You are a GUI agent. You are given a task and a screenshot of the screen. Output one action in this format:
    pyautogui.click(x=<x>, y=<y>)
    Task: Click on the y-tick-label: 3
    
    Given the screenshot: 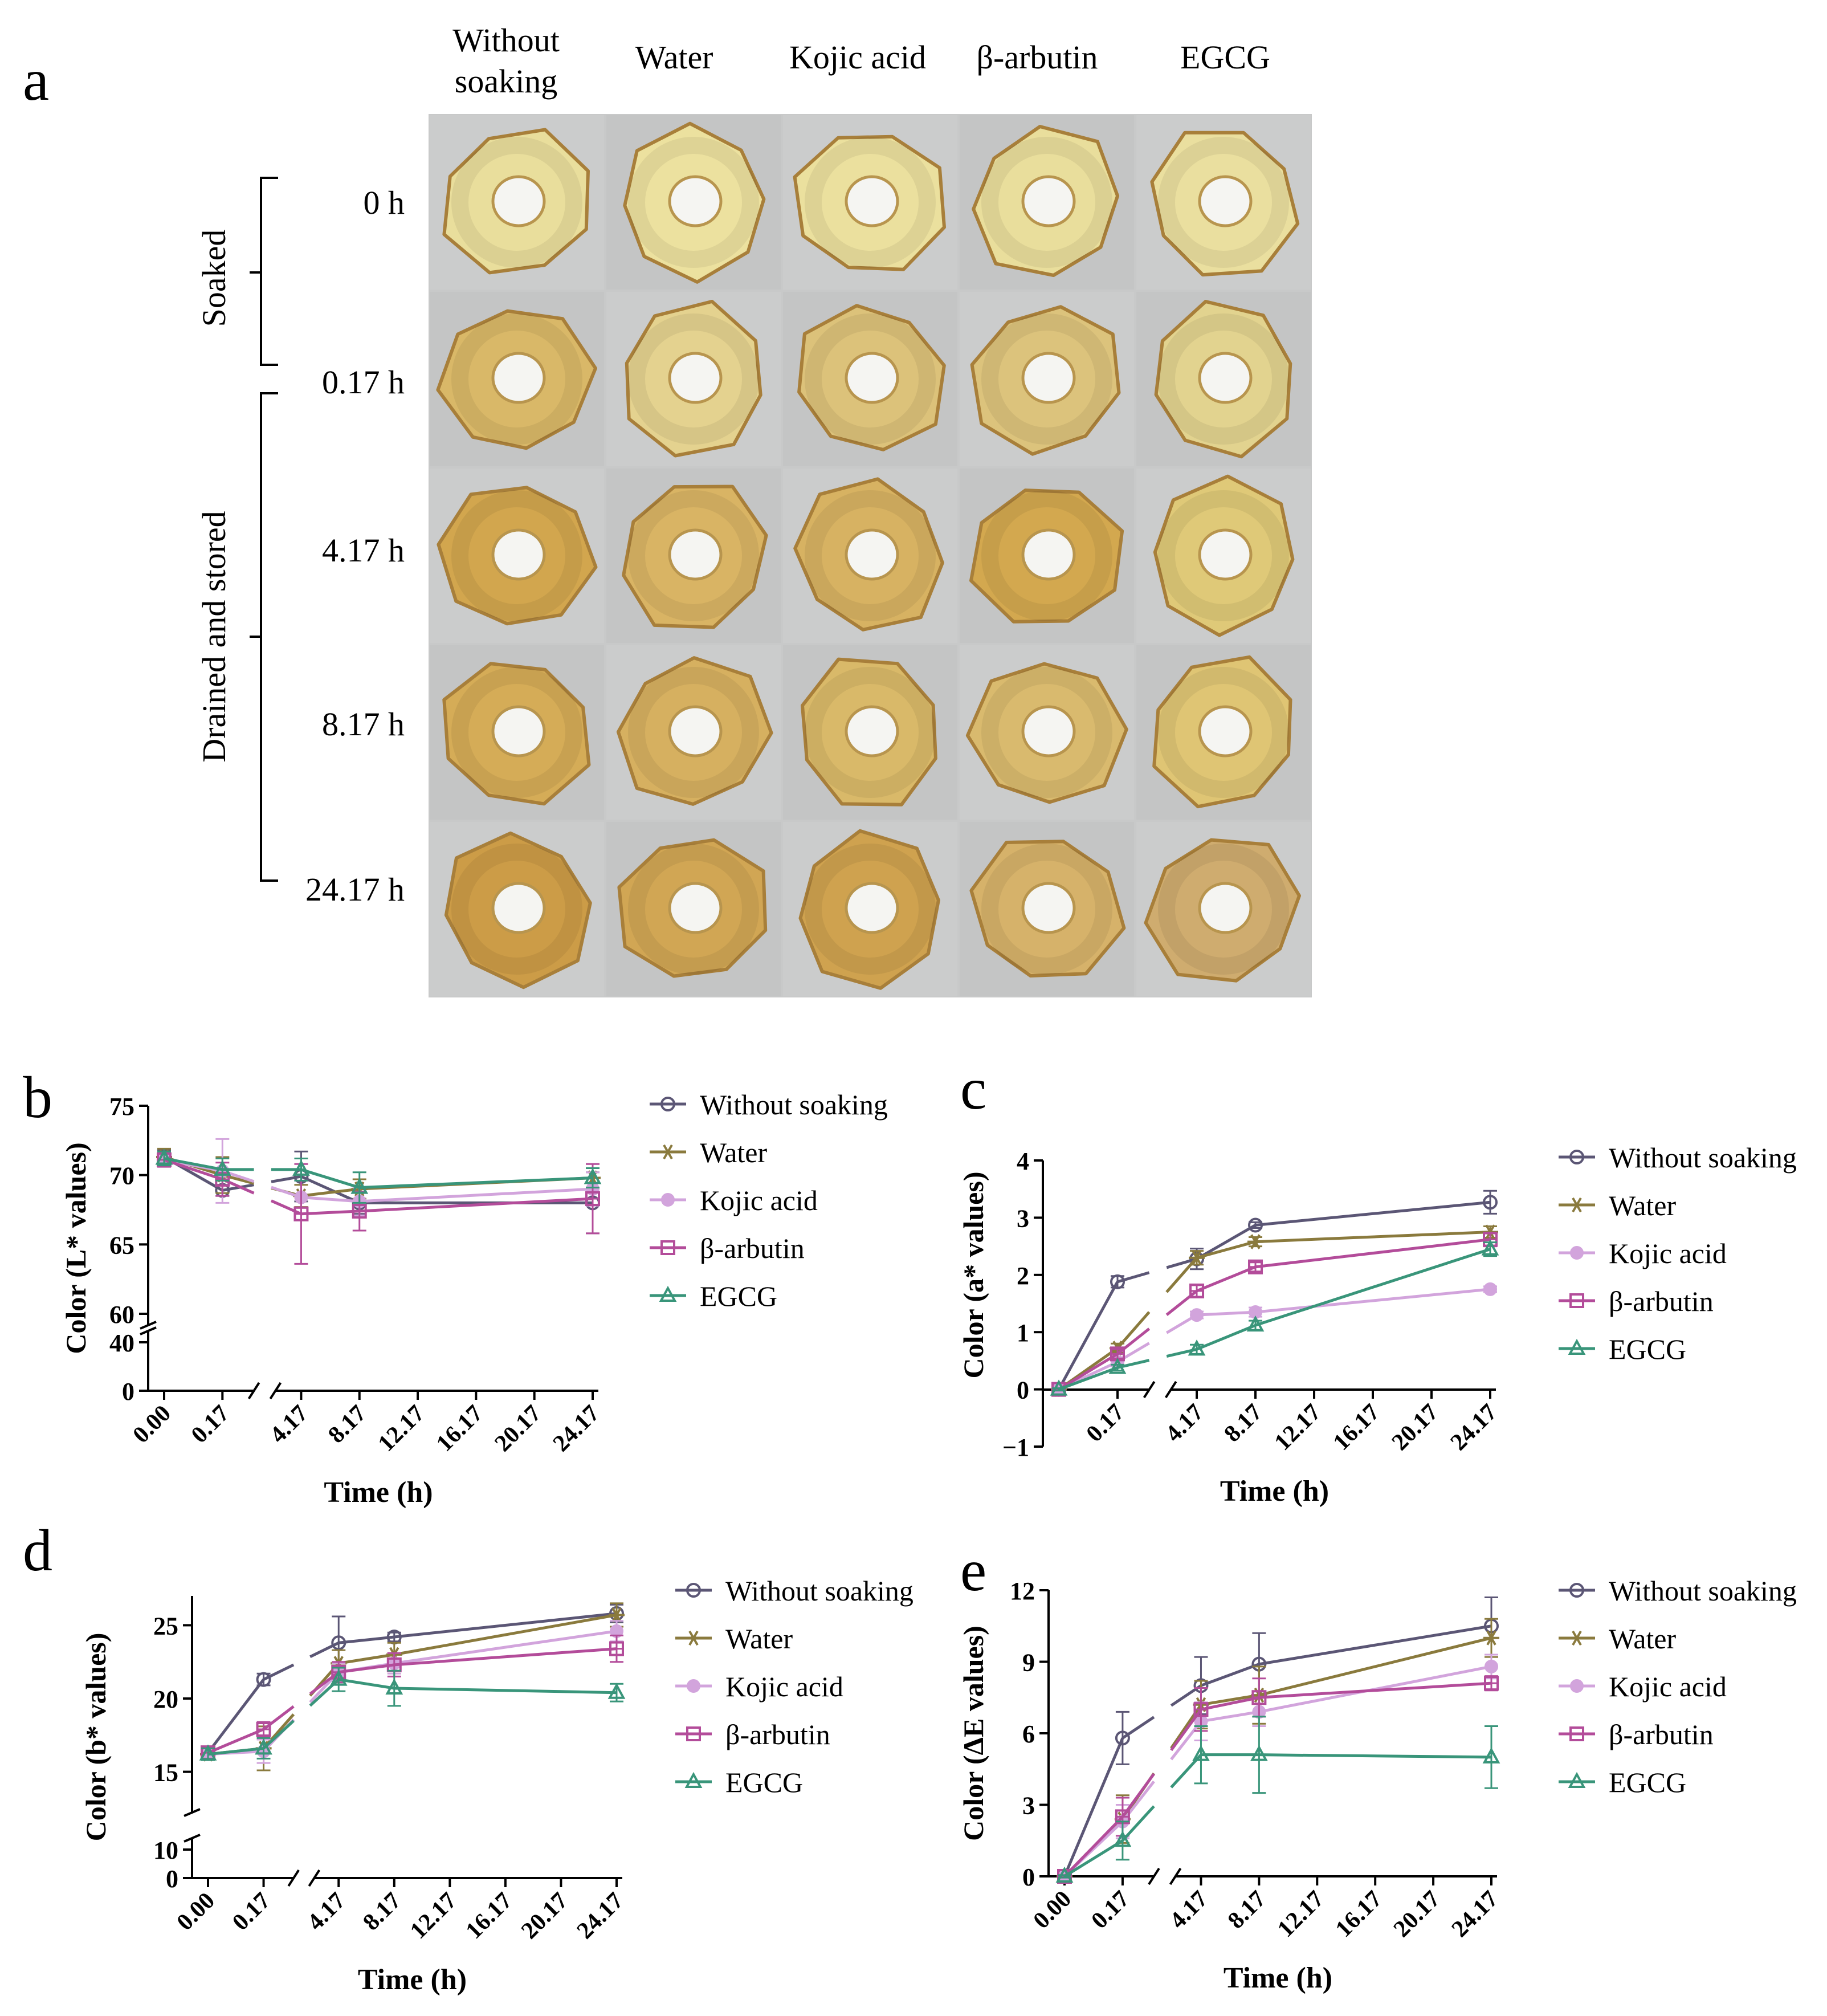 What is the action you would take?
    pyautogui.click(x=1028, y=1806)
    